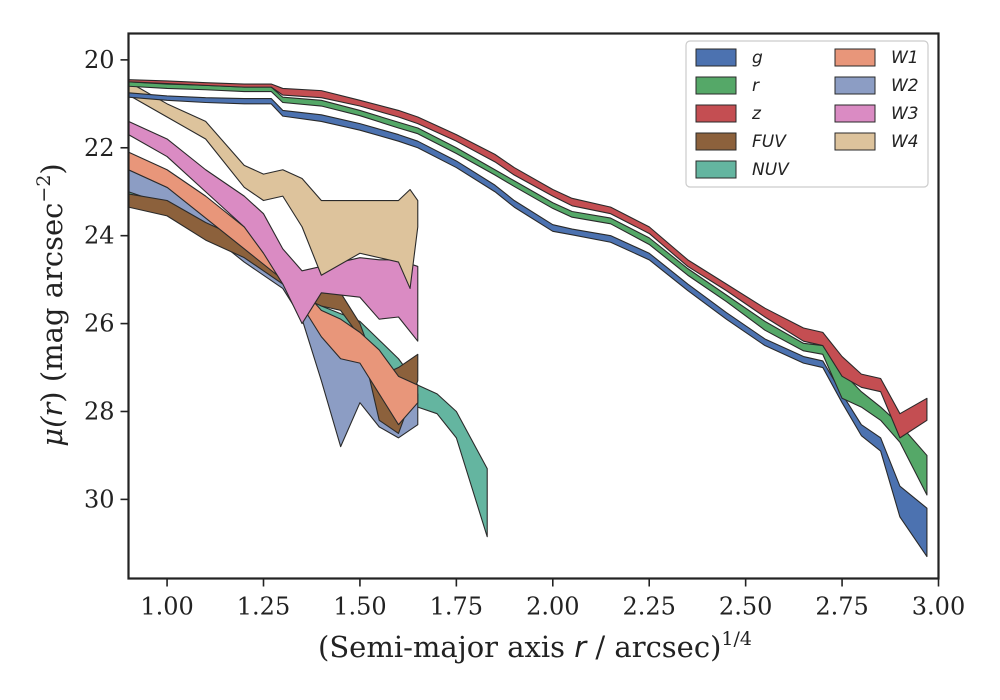 The image size is (1000, 700). What do you see at coordinates (106, 279) in the screenshot?
I see `y-axis: 20 22 24 26 28 30` at bounding box center [106, 279].